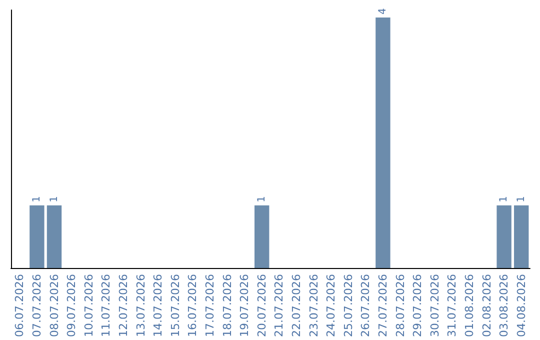  Describe the element at coordinates (382, 11) in the screenshot. I see `data-label: 4` at that location.